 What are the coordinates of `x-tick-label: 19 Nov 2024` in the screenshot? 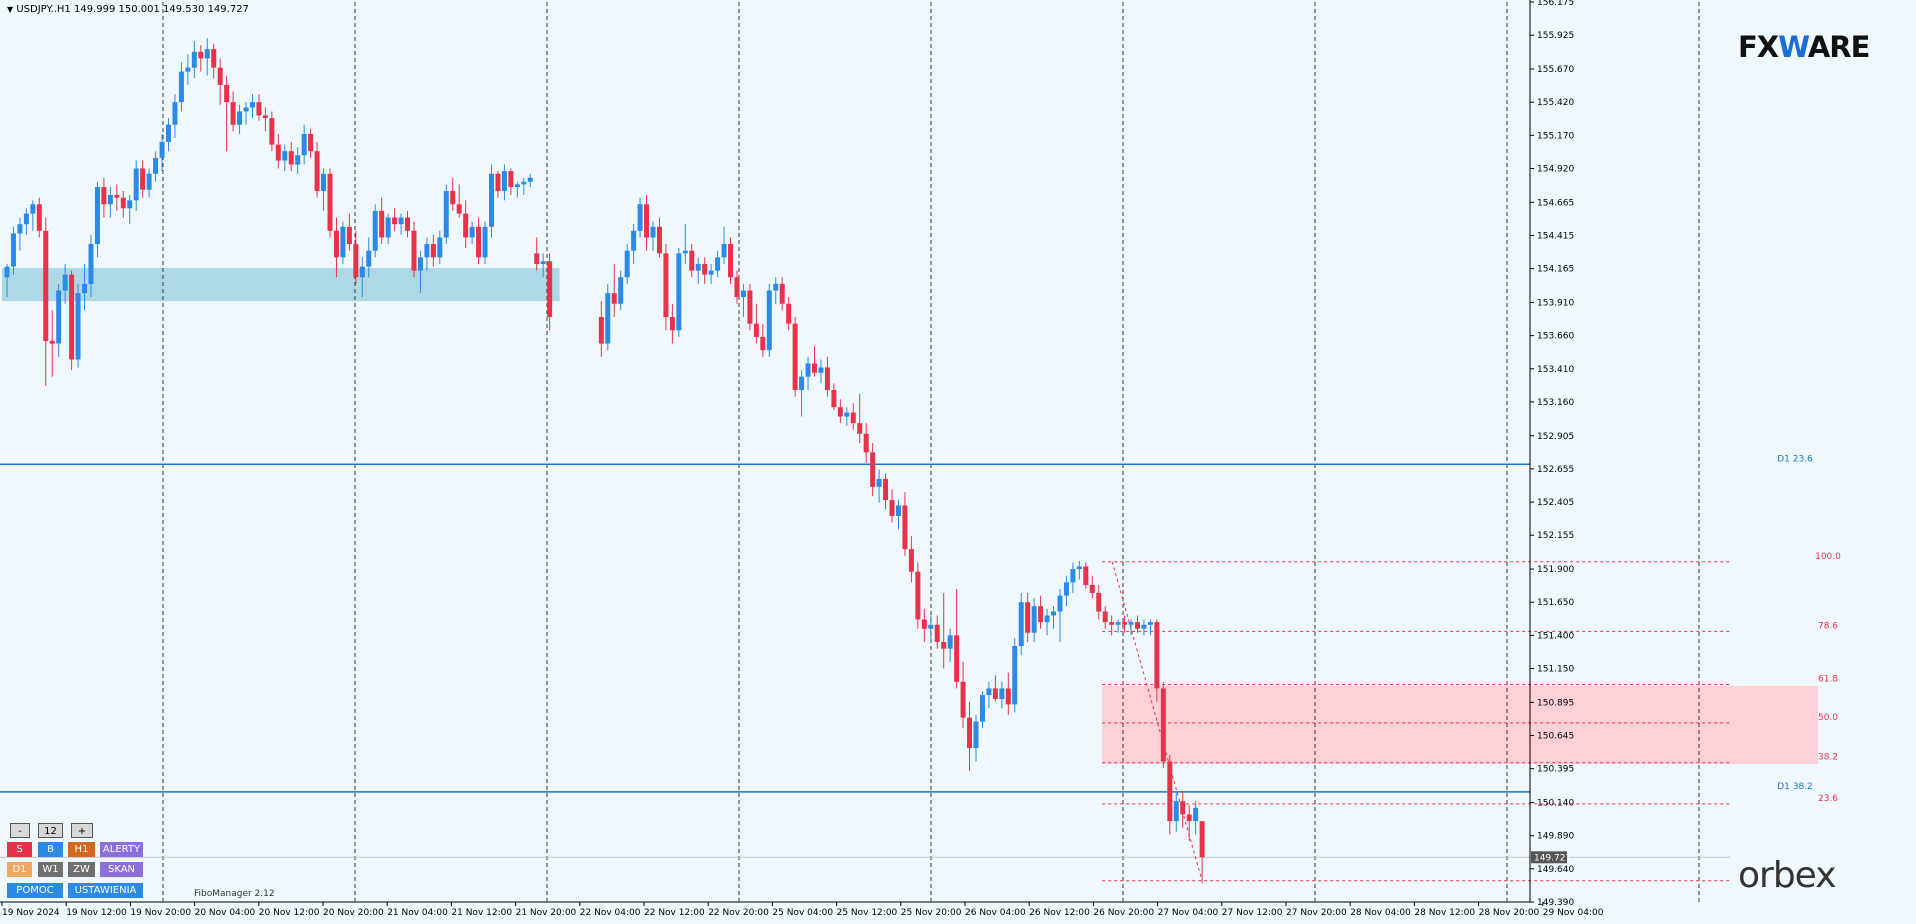 It's located at (31, 913).